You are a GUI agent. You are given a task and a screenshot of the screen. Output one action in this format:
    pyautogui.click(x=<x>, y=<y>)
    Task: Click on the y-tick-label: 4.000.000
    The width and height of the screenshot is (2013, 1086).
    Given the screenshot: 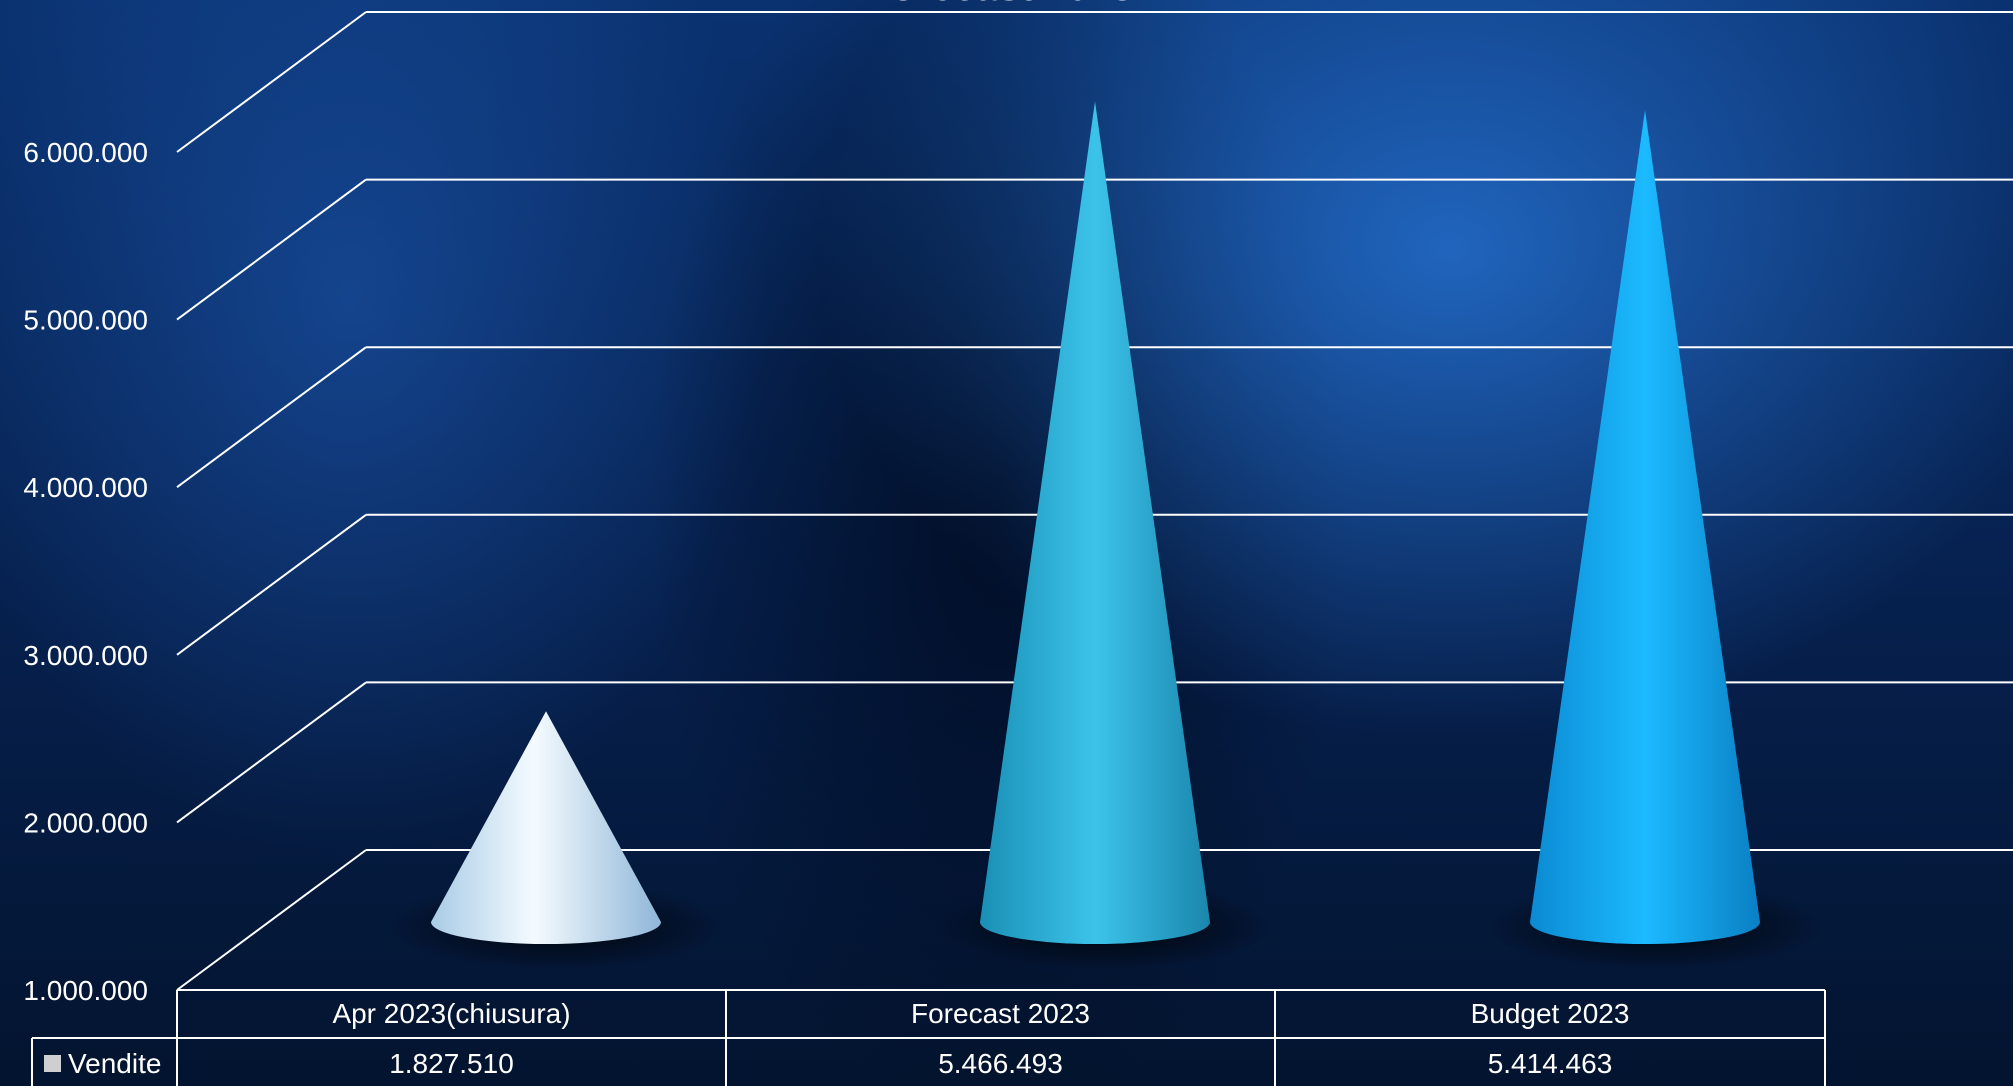 What is the action you would take?
    pyautogui.click(x=85, y=487)
    